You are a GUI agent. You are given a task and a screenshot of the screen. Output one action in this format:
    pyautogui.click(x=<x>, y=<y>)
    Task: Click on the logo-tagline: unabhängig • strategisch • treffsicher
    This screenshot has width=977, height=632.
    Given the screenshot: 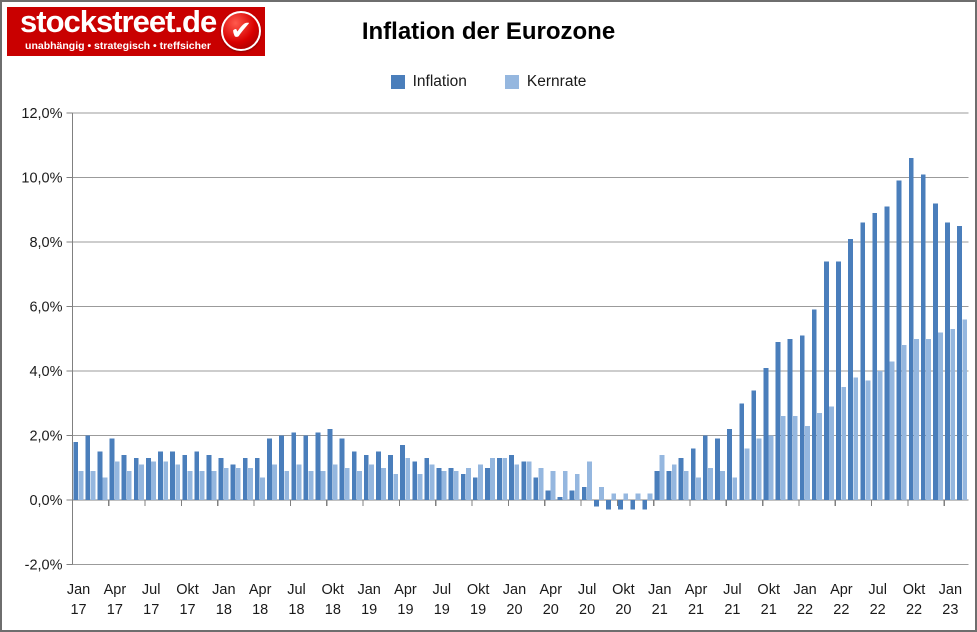 What is the action you would take?
    pyautogui.click(x=118, y=46)
    